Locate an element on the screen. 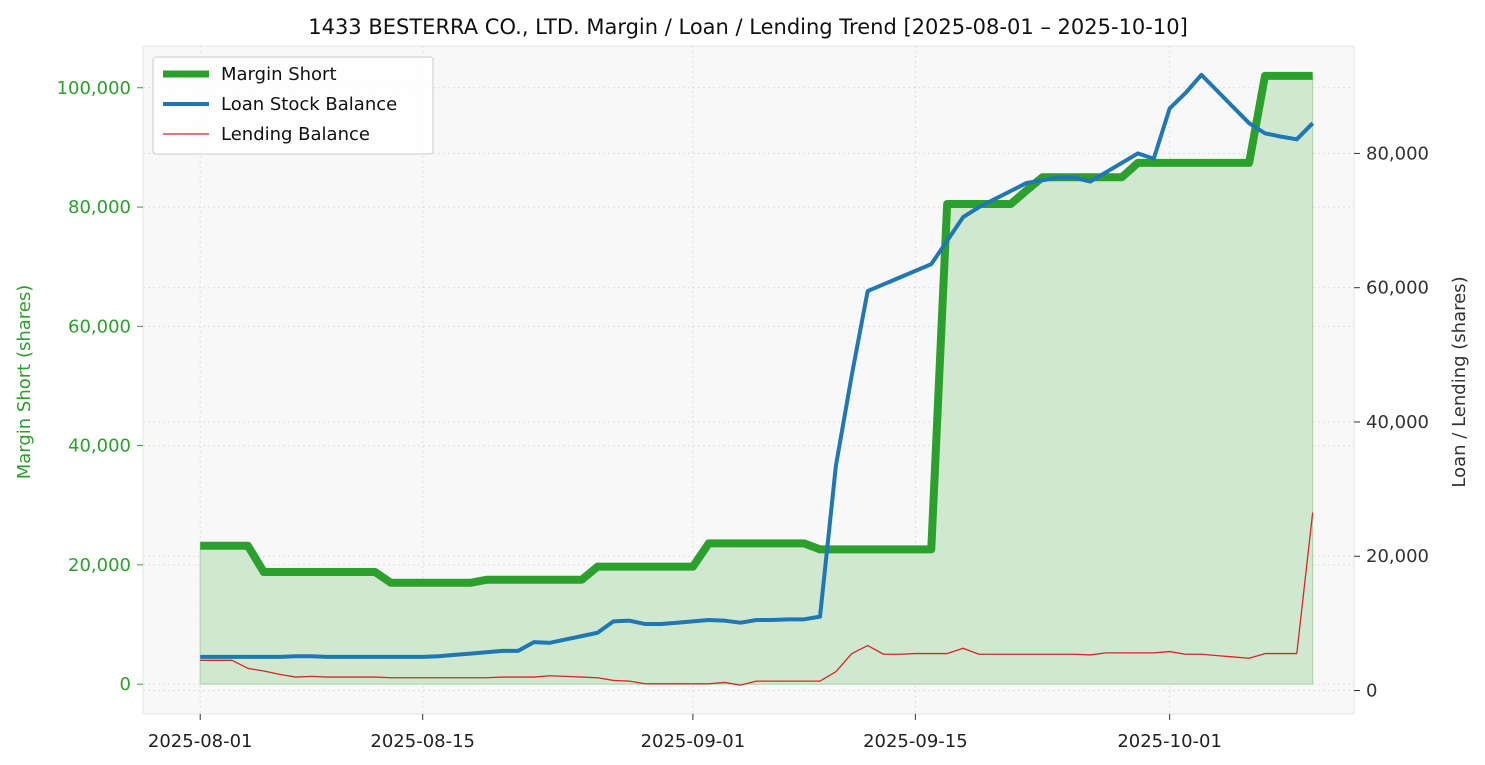 The image size is (1485, 765). x-tick-label: 2025-09-01 is located at coordinates (693, 741).